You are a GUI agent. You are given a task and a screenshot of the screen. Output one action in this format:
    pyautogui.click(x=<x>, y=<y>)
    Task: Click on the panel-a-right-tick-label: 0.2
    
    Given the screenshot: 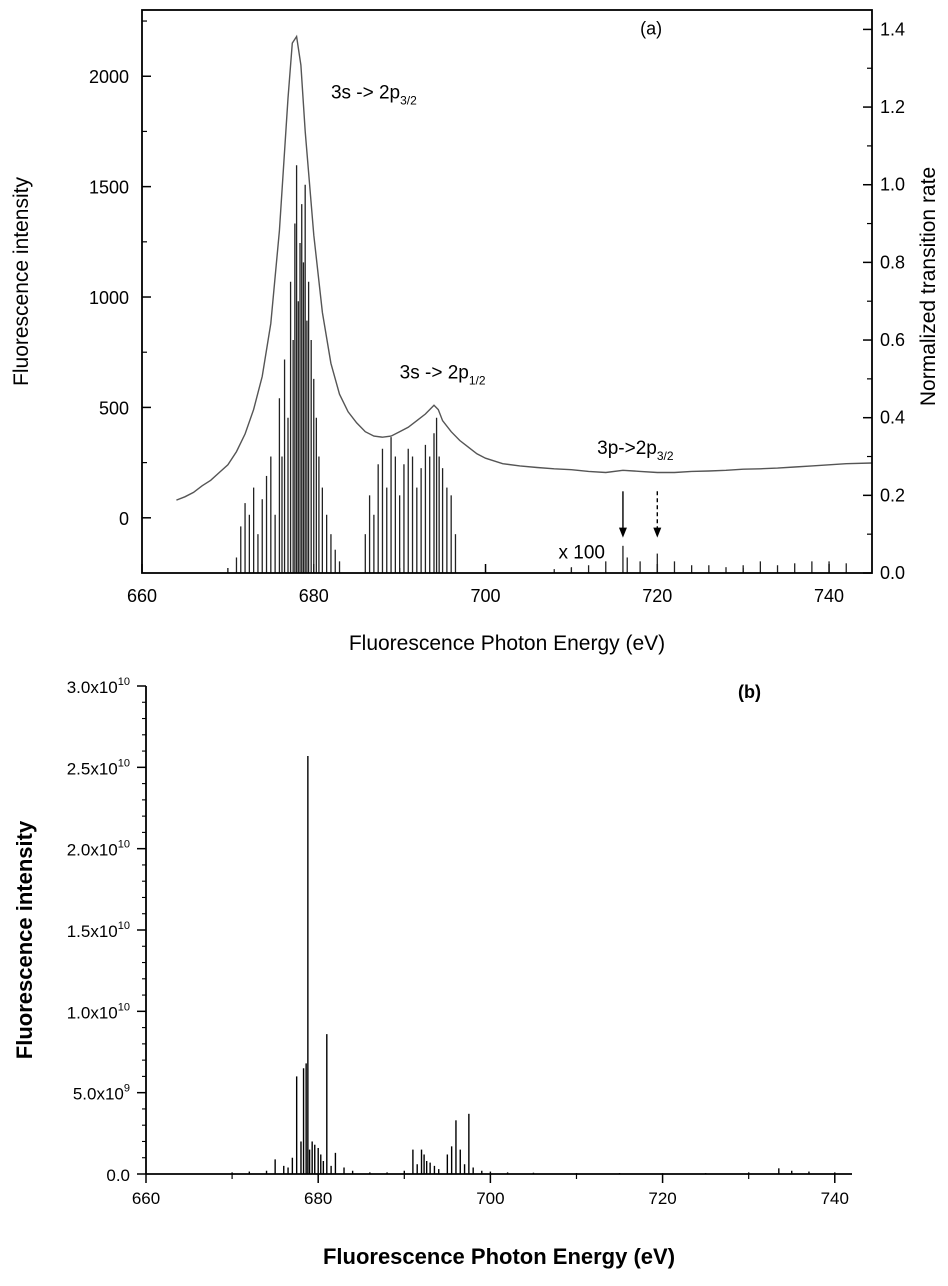 What is the action you would take?
    pyautogui.click(x=892, y=495)
    